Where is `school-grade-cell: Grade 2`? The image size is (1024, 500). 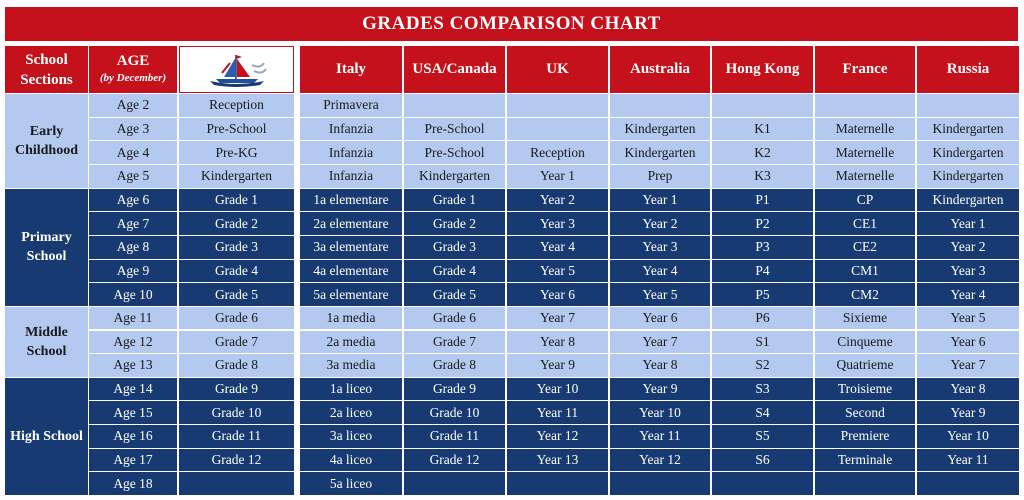
school-grade-cell: Grade 2 is located at coordinates (236, 223).